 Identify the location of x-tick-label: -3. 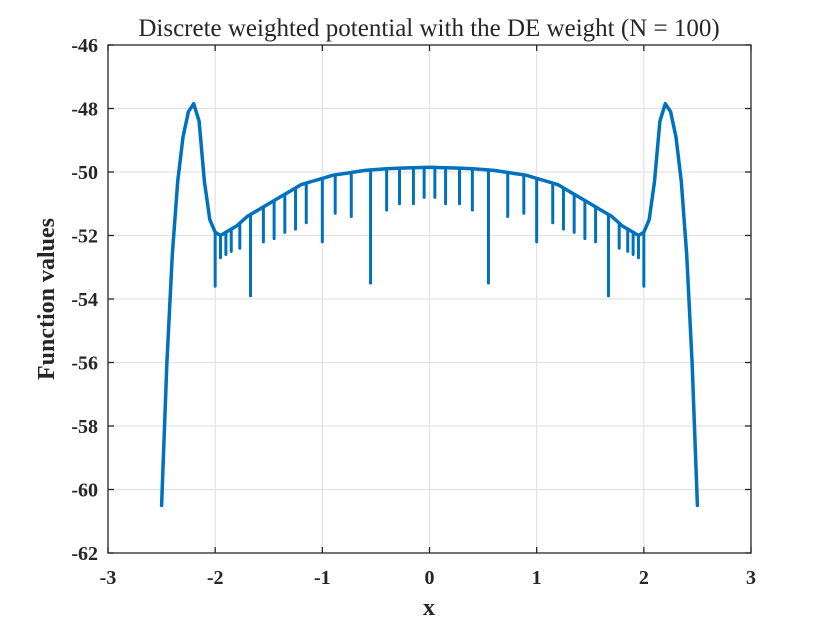
(108, 578).